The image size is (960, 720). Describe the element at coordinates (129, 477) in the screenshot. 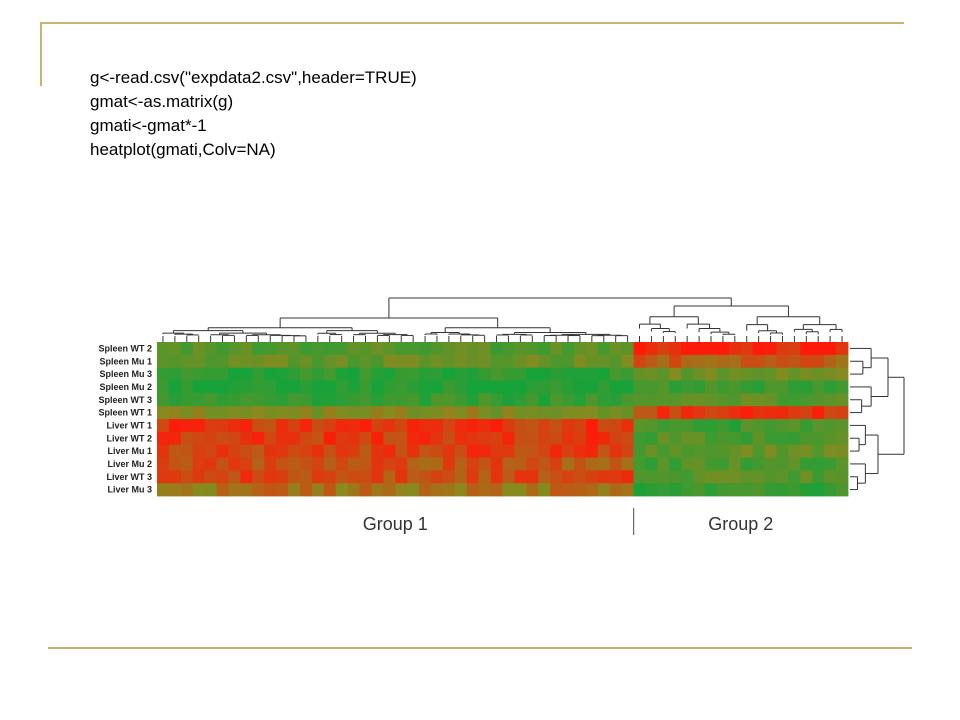

I see `row-label: Liver WT 3` at that location.